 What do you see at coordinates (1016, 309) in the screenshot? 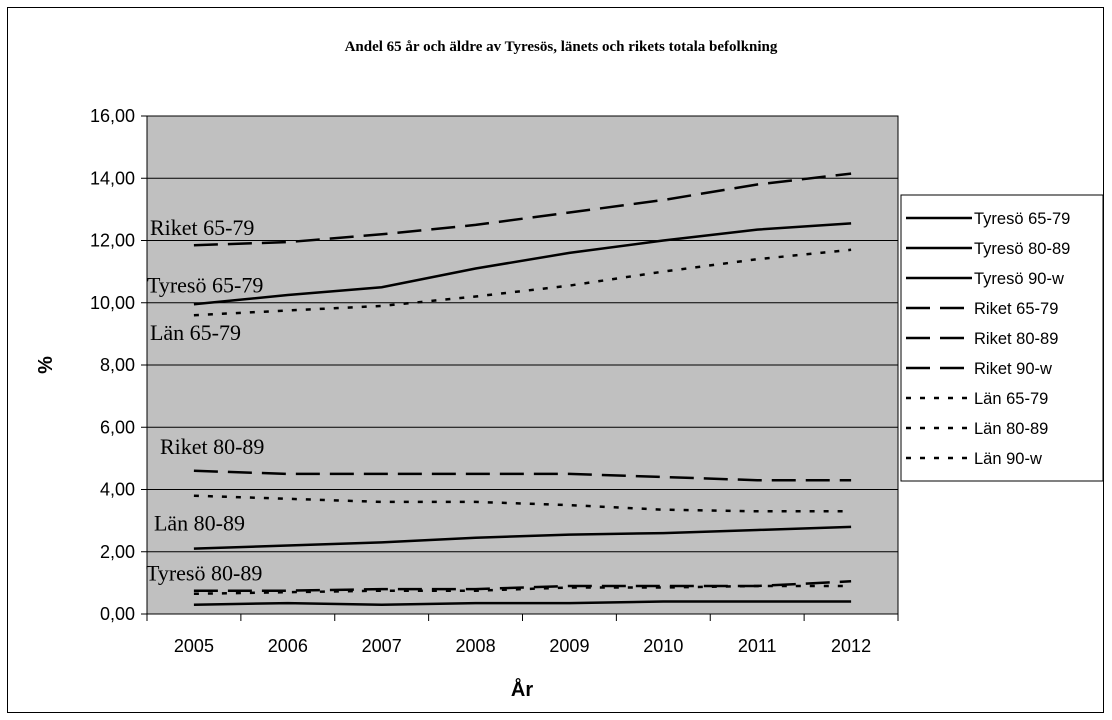
I see `legend-label: Riket 65-79` at bounding box center [1016, 309].